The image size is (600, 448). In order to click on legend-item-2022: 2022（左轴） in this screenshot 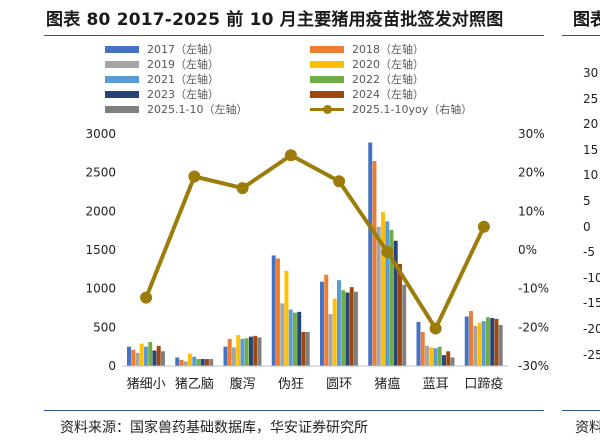, I will do `click(367, 79)`.